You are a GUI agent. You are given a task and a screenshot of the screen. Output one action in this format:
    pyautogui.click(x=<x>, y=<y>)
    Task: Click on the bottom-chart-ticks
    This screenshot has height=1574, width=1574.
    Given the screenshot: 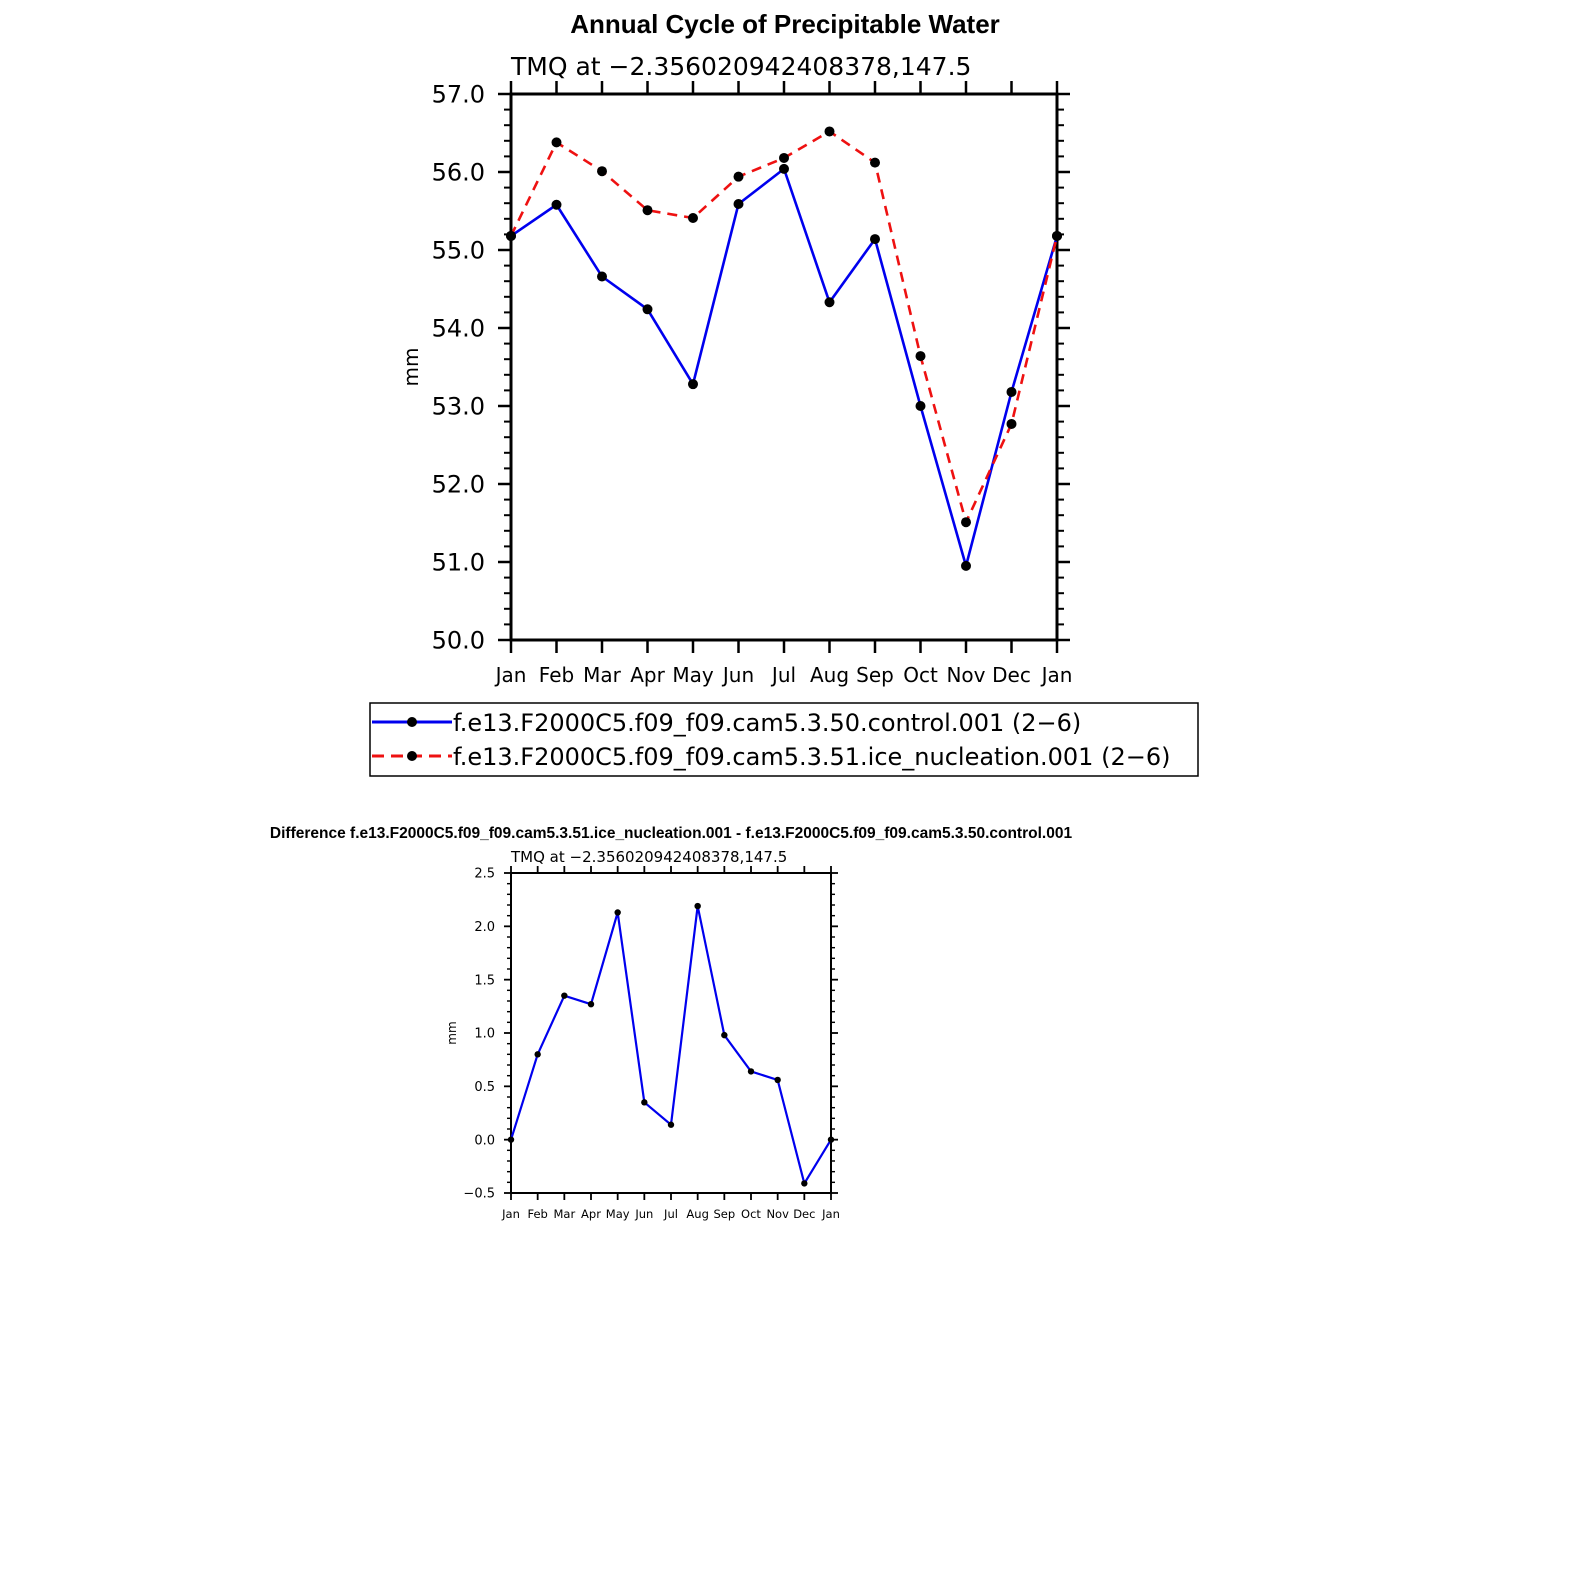 What is the action you would take?
    pyautogui.click(x=671, y=1033)
    